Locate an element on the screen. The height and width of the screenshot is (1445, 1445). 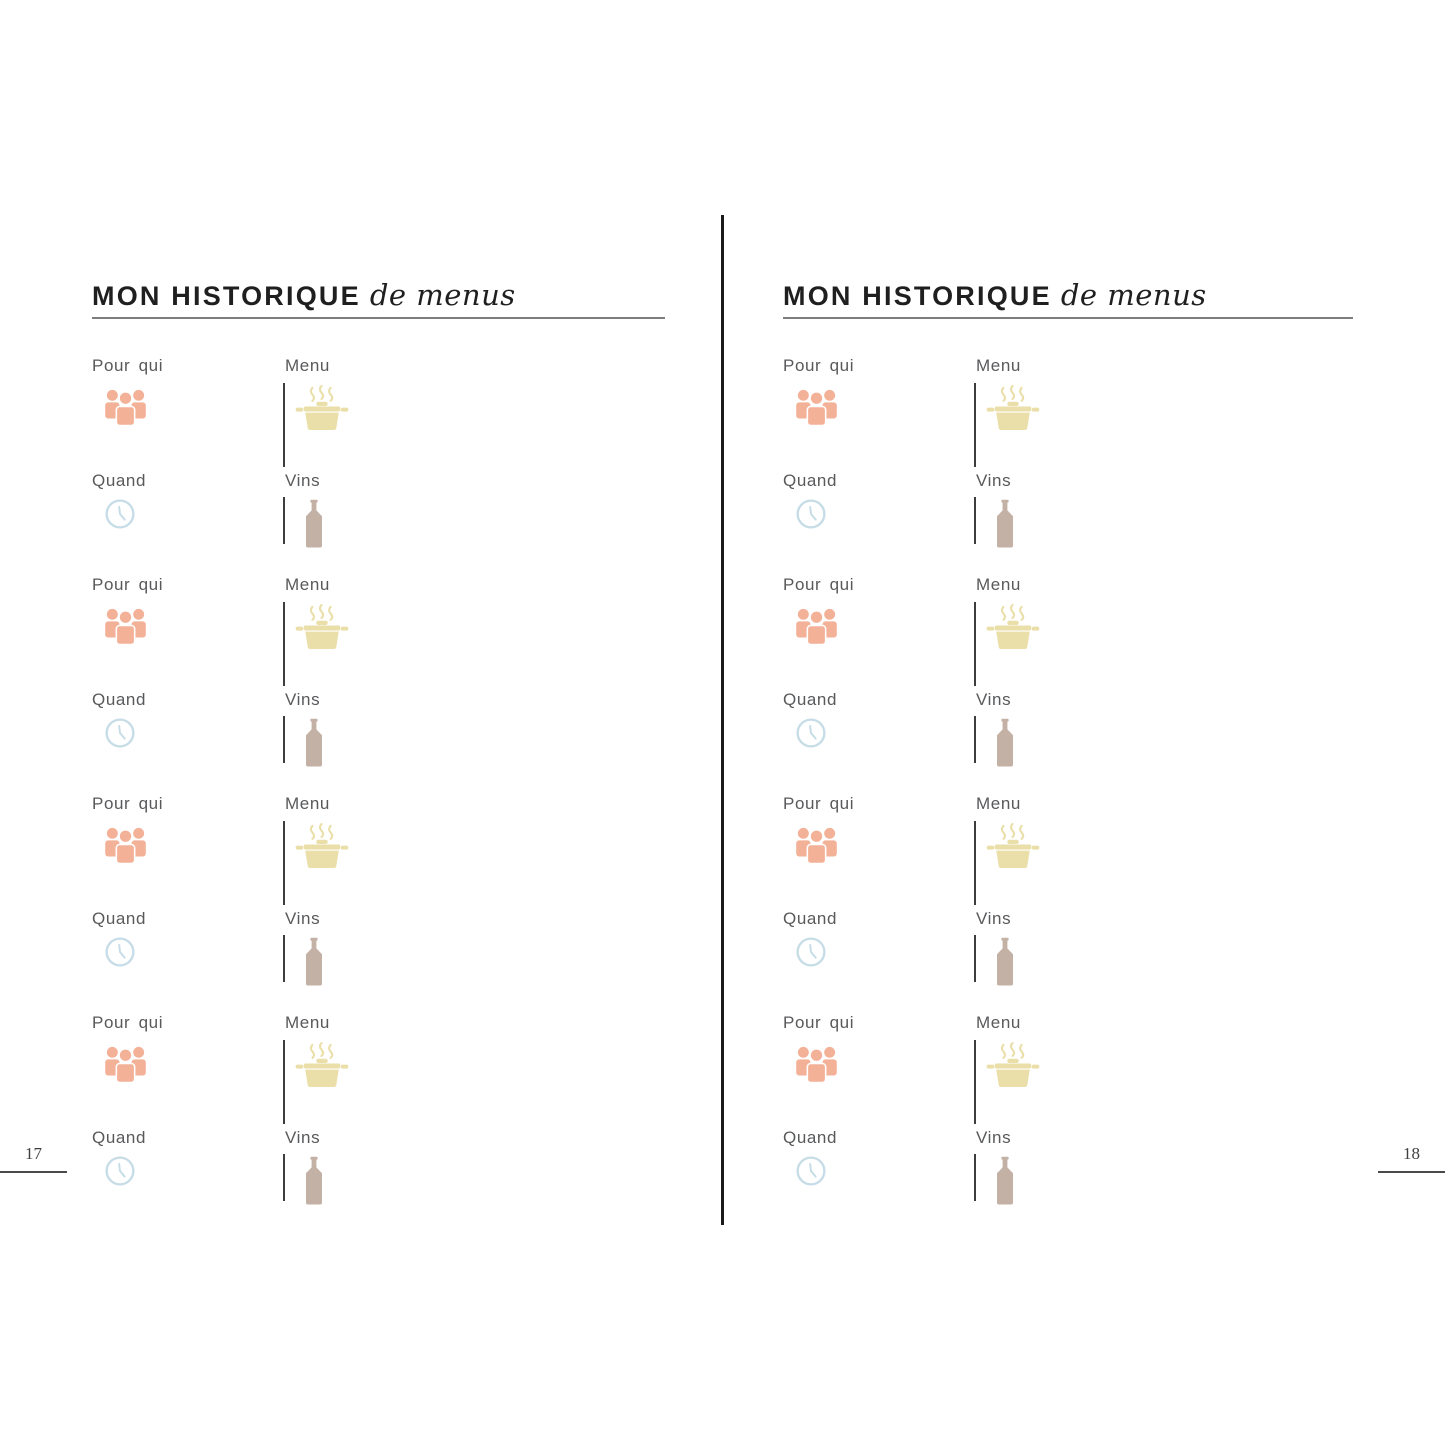
page-number-right: 18 is located at coordinates (1411, 1153).